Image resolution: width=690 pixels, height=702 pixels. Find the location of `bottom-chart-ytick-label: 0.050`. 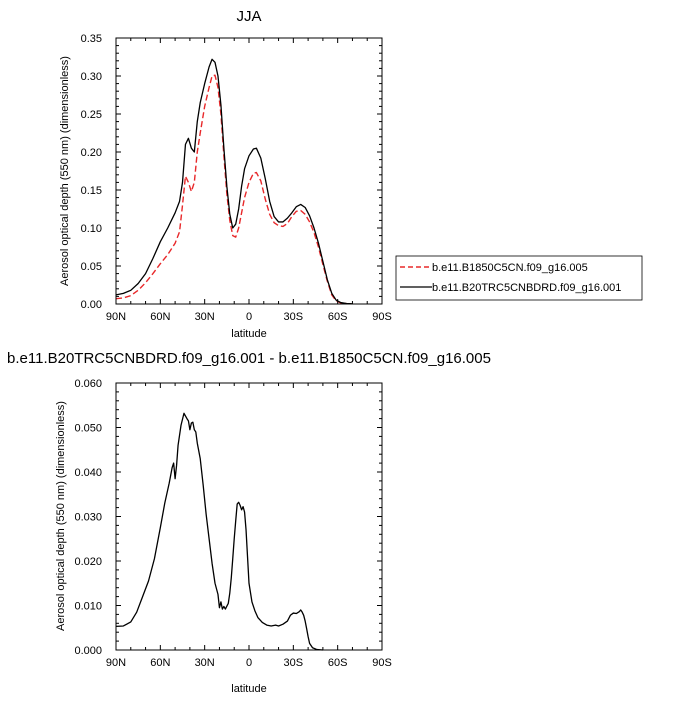

bottom-chart-ytick-label: 0.050 is located at coordinates (88, 429).